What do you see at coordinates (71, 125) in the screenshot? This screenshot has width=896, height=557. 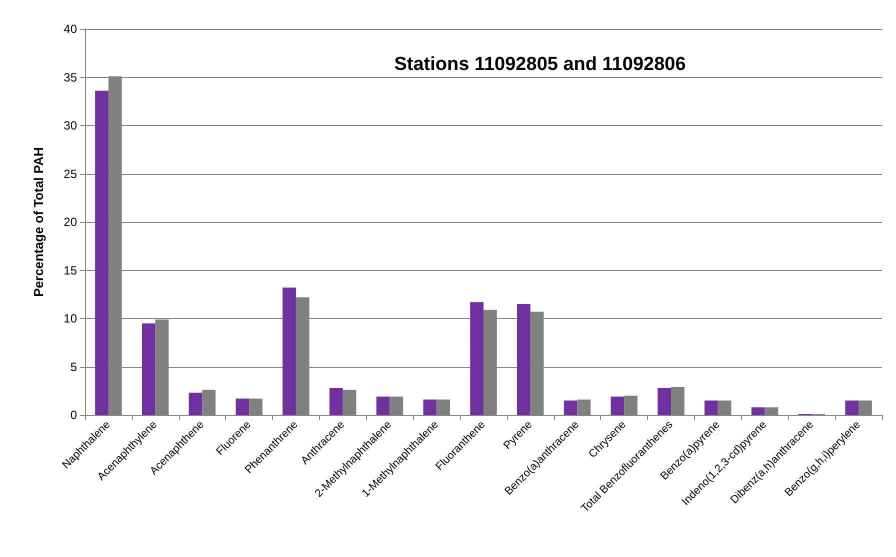 I see `y-tick-label: 30` at bounding box center [71, 125].